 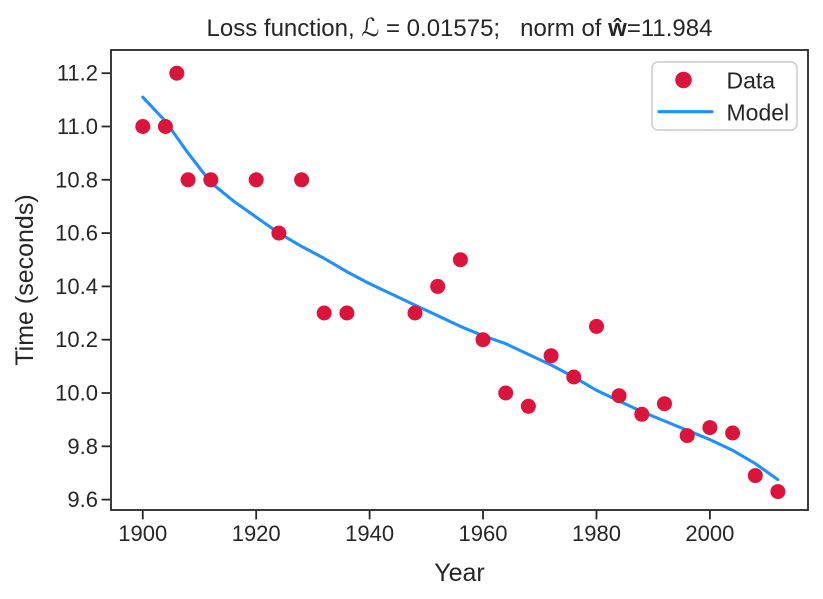 I want to click on x-tick-label: 1940, so click(x=369, y=533).